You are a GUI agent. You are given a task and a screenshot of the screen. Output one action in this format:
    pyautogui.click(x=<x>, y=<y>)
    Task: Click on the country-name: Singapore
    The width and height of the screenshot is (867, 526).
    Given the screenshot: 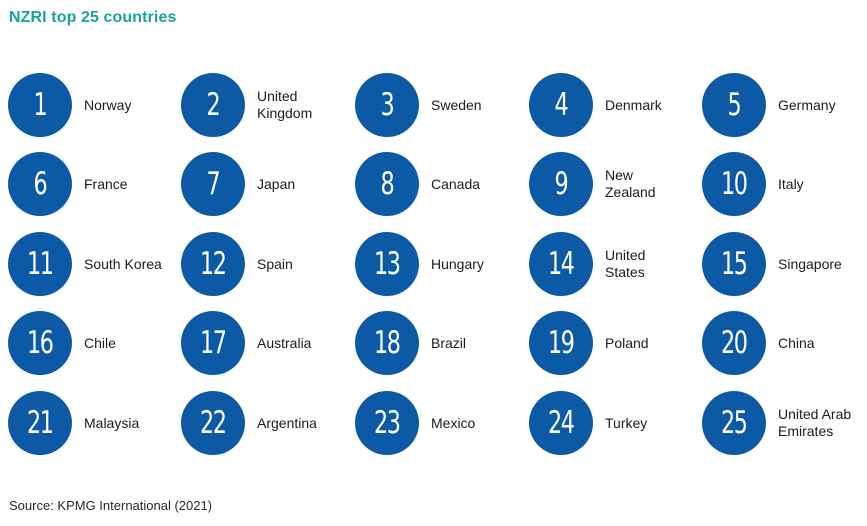 What is the action you would take?
    pyautogui.click(x=810, y=263)
    